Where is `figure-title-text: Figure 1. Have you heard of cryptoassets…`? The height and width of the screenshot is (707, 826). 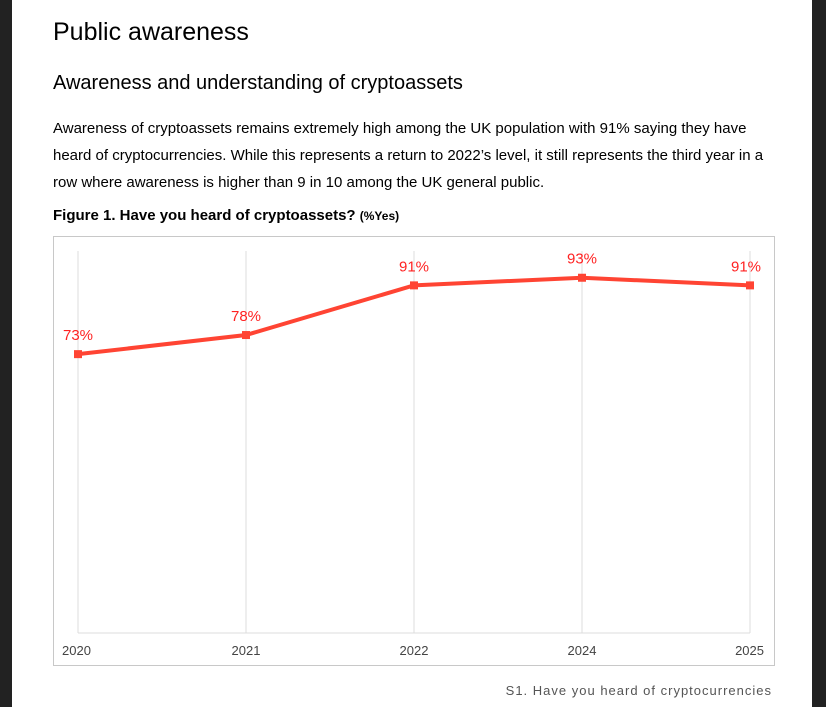 figure-title-text: Figure 1. Have you heard of cryptoassets… is located at coordinates (204, 215).